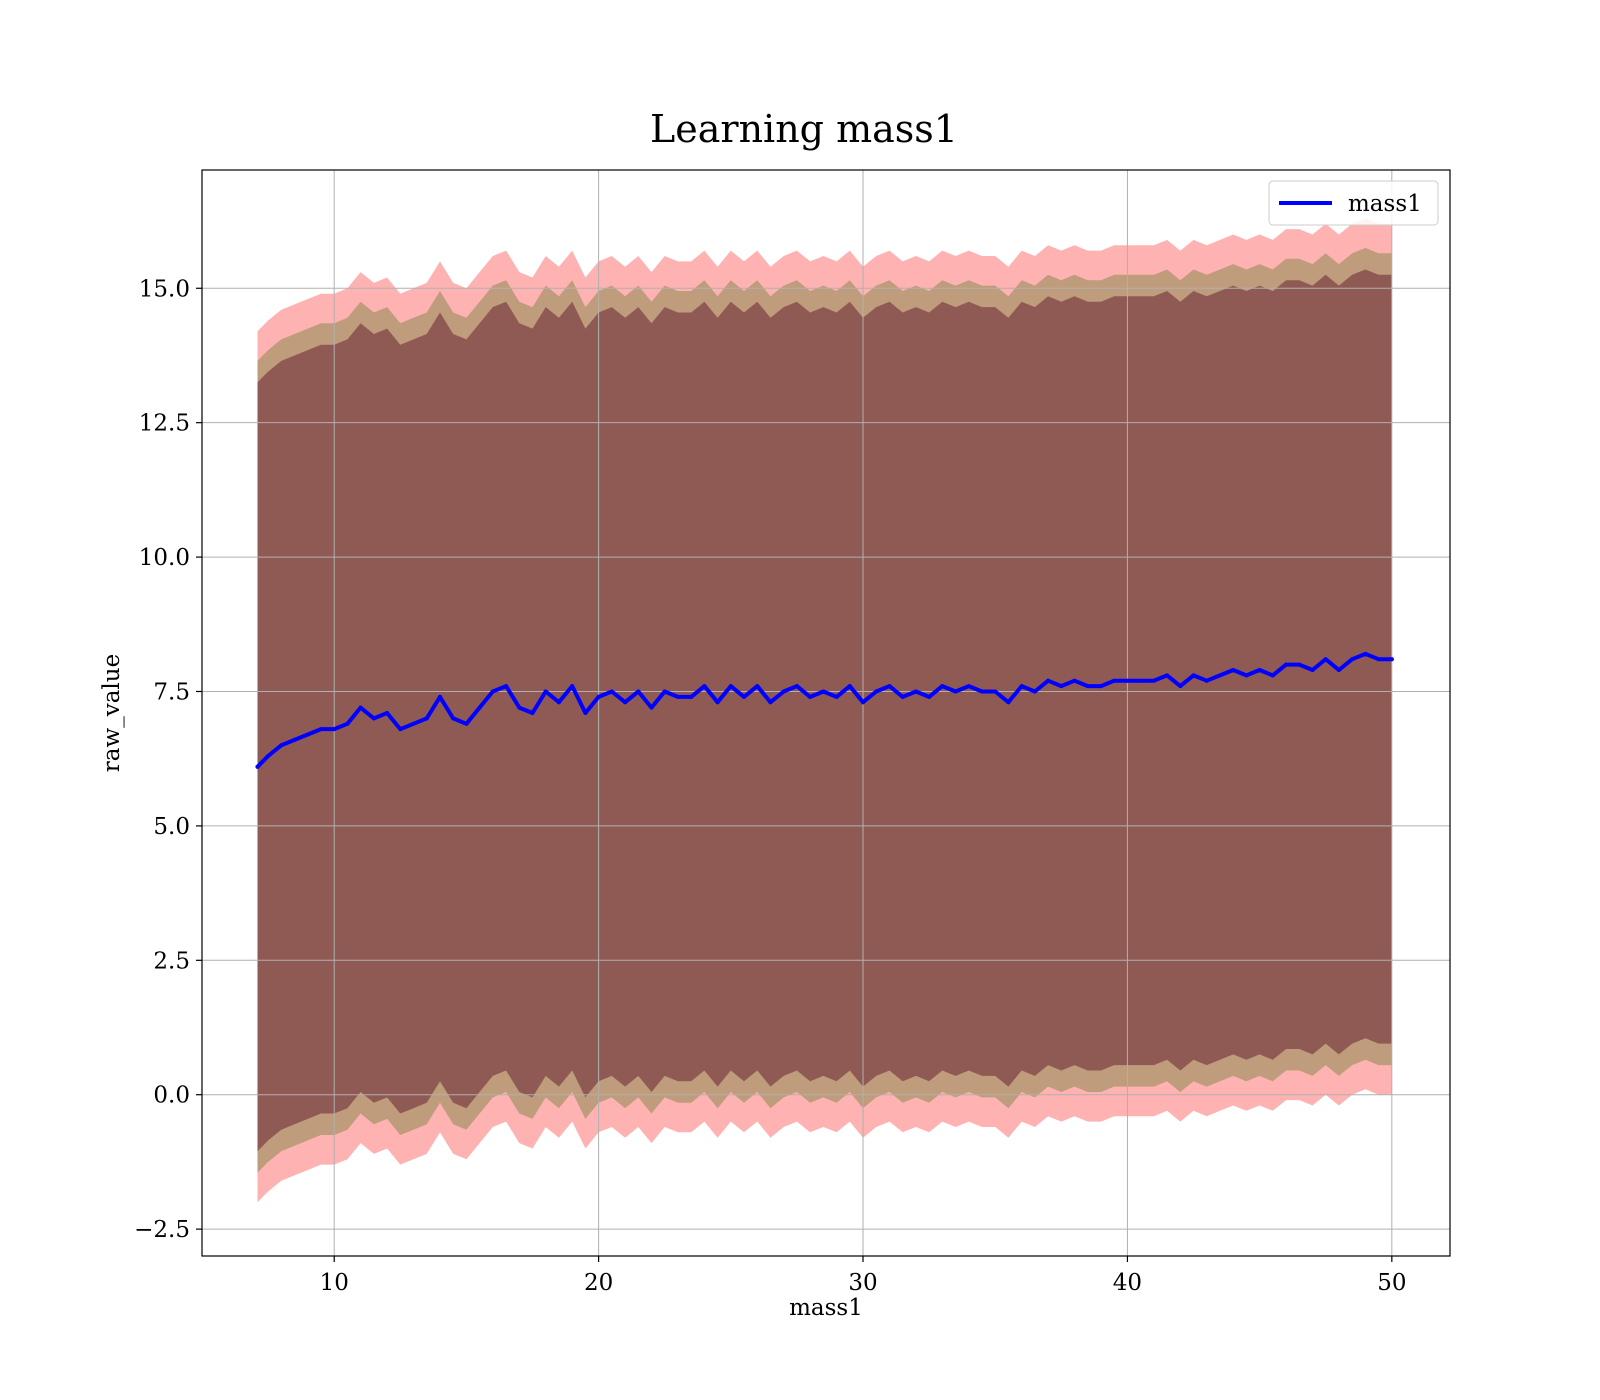 This screenshot has height=1400, width=1600. I want to click on y-tick-label: 10.0, so click(164, 558).